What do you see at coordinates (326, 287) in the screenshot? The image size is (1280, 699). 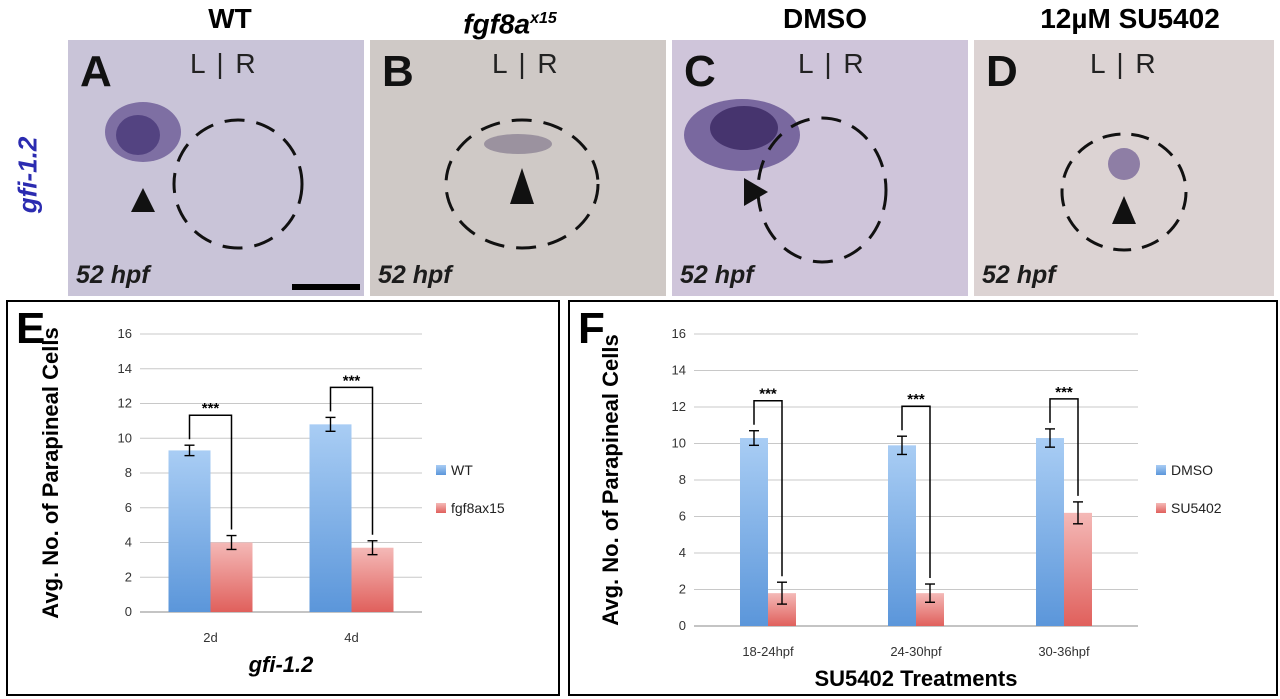 I see `scale-bar` at bounding box center [326, 287].